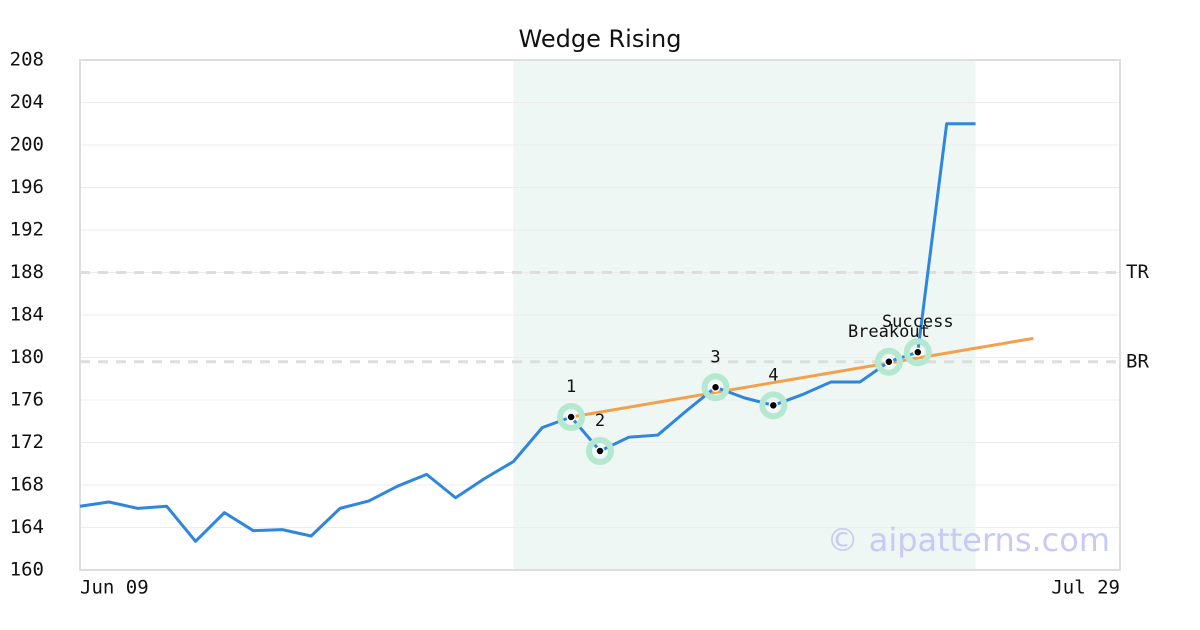  Describe the element at coordinates (27, 230) in the screenshot. I see `y-tick-label: 192` at that location.